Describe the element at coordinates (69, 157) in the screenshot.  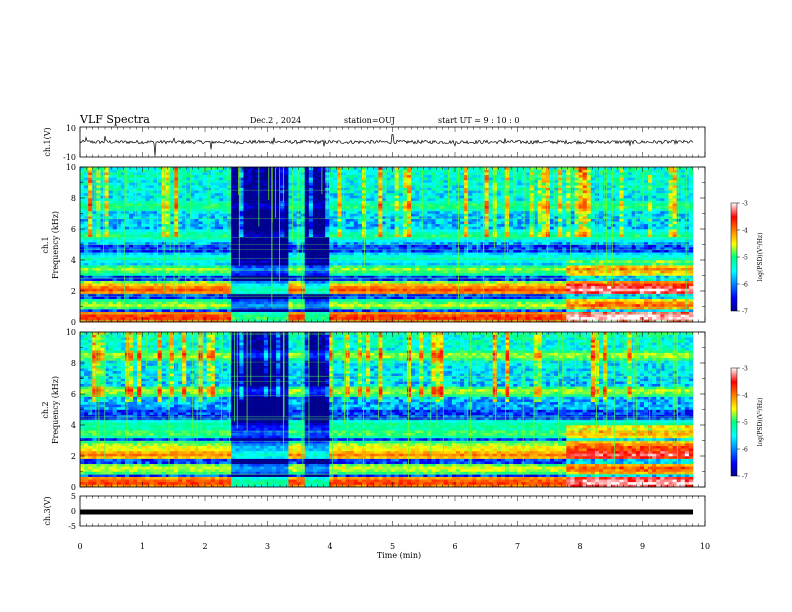
I see `ch1-ytick-bottom: -10` at that location.